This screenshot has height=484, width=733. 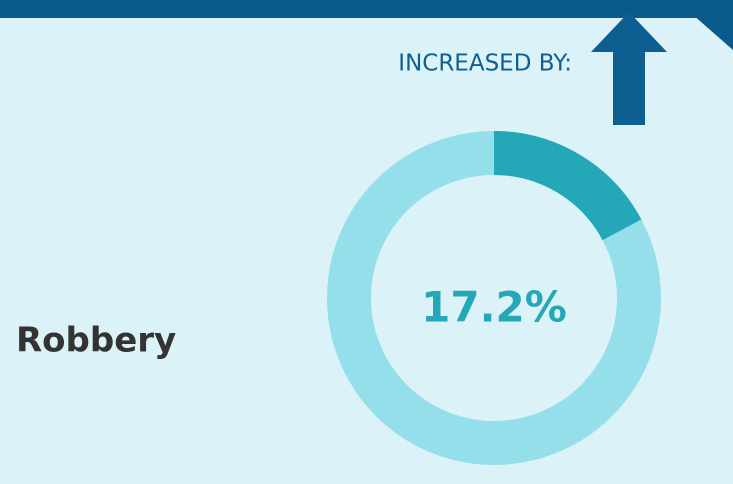 I want to click on heading: INCREASED BY:, so click(x=485, y=64).